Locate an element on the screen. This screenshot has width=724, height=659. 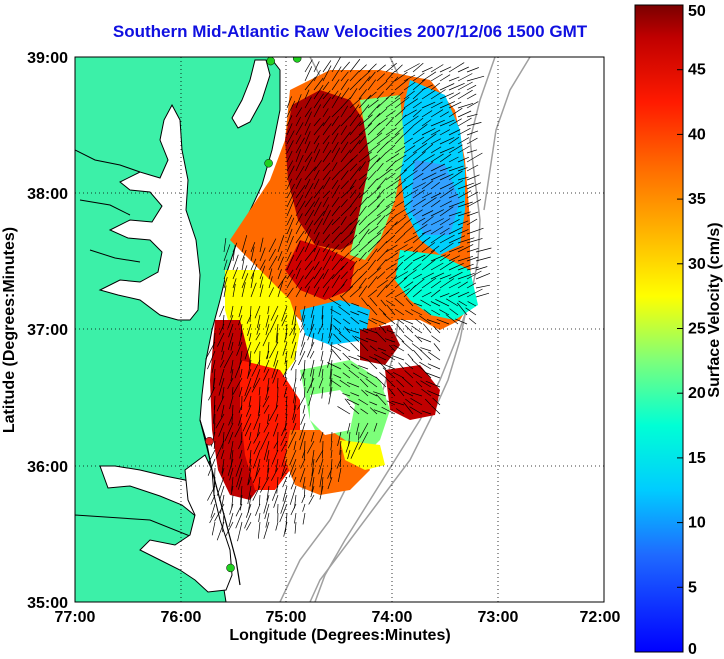
delaware-bay is located at coordinates (251, 94).